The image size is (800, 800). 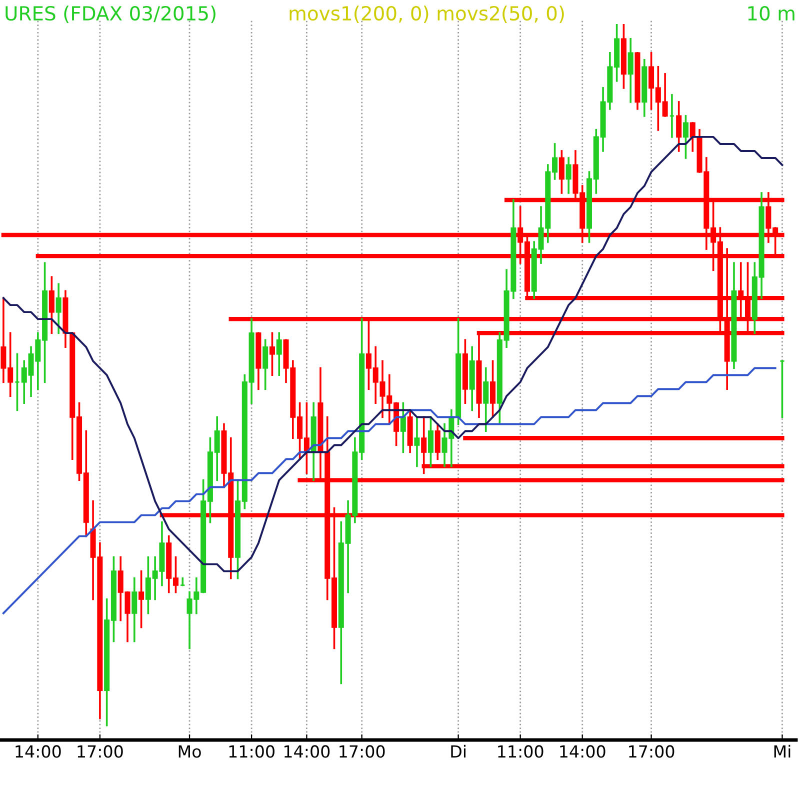 What do you see at coordinates (111, 14) in the screenshot?
I see `chart-title: URES (FDAX 03/2015)` at bounding box center [111, 14].